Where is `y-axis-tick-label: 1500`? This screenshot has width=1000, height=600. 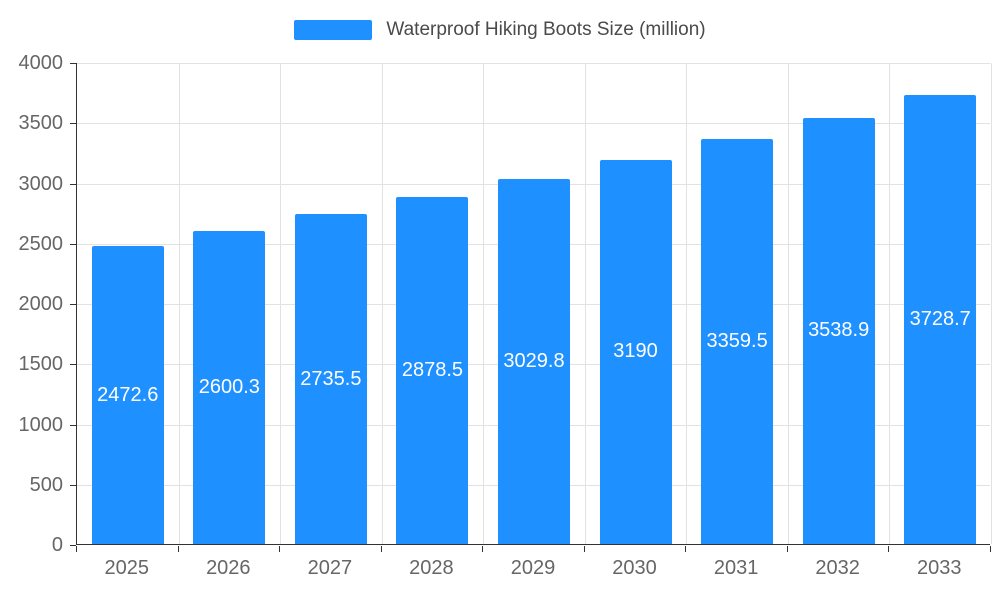
y-axis-tick-label: 1500 is located at coordinates (41, 364).